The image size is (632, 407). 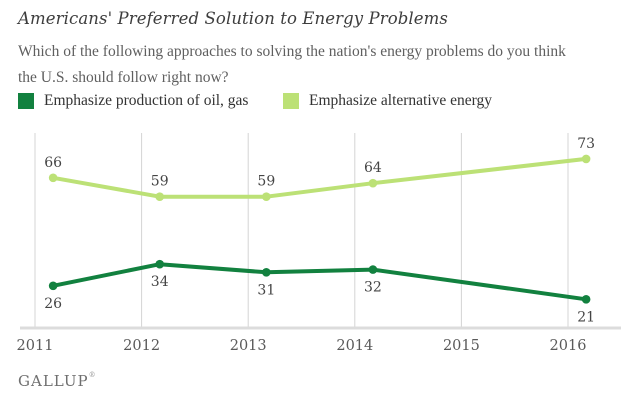 What do you see at coordinates (53, 163) in the screenshot?
I see `point-value-label: 66` at bounding box center [53, 163].